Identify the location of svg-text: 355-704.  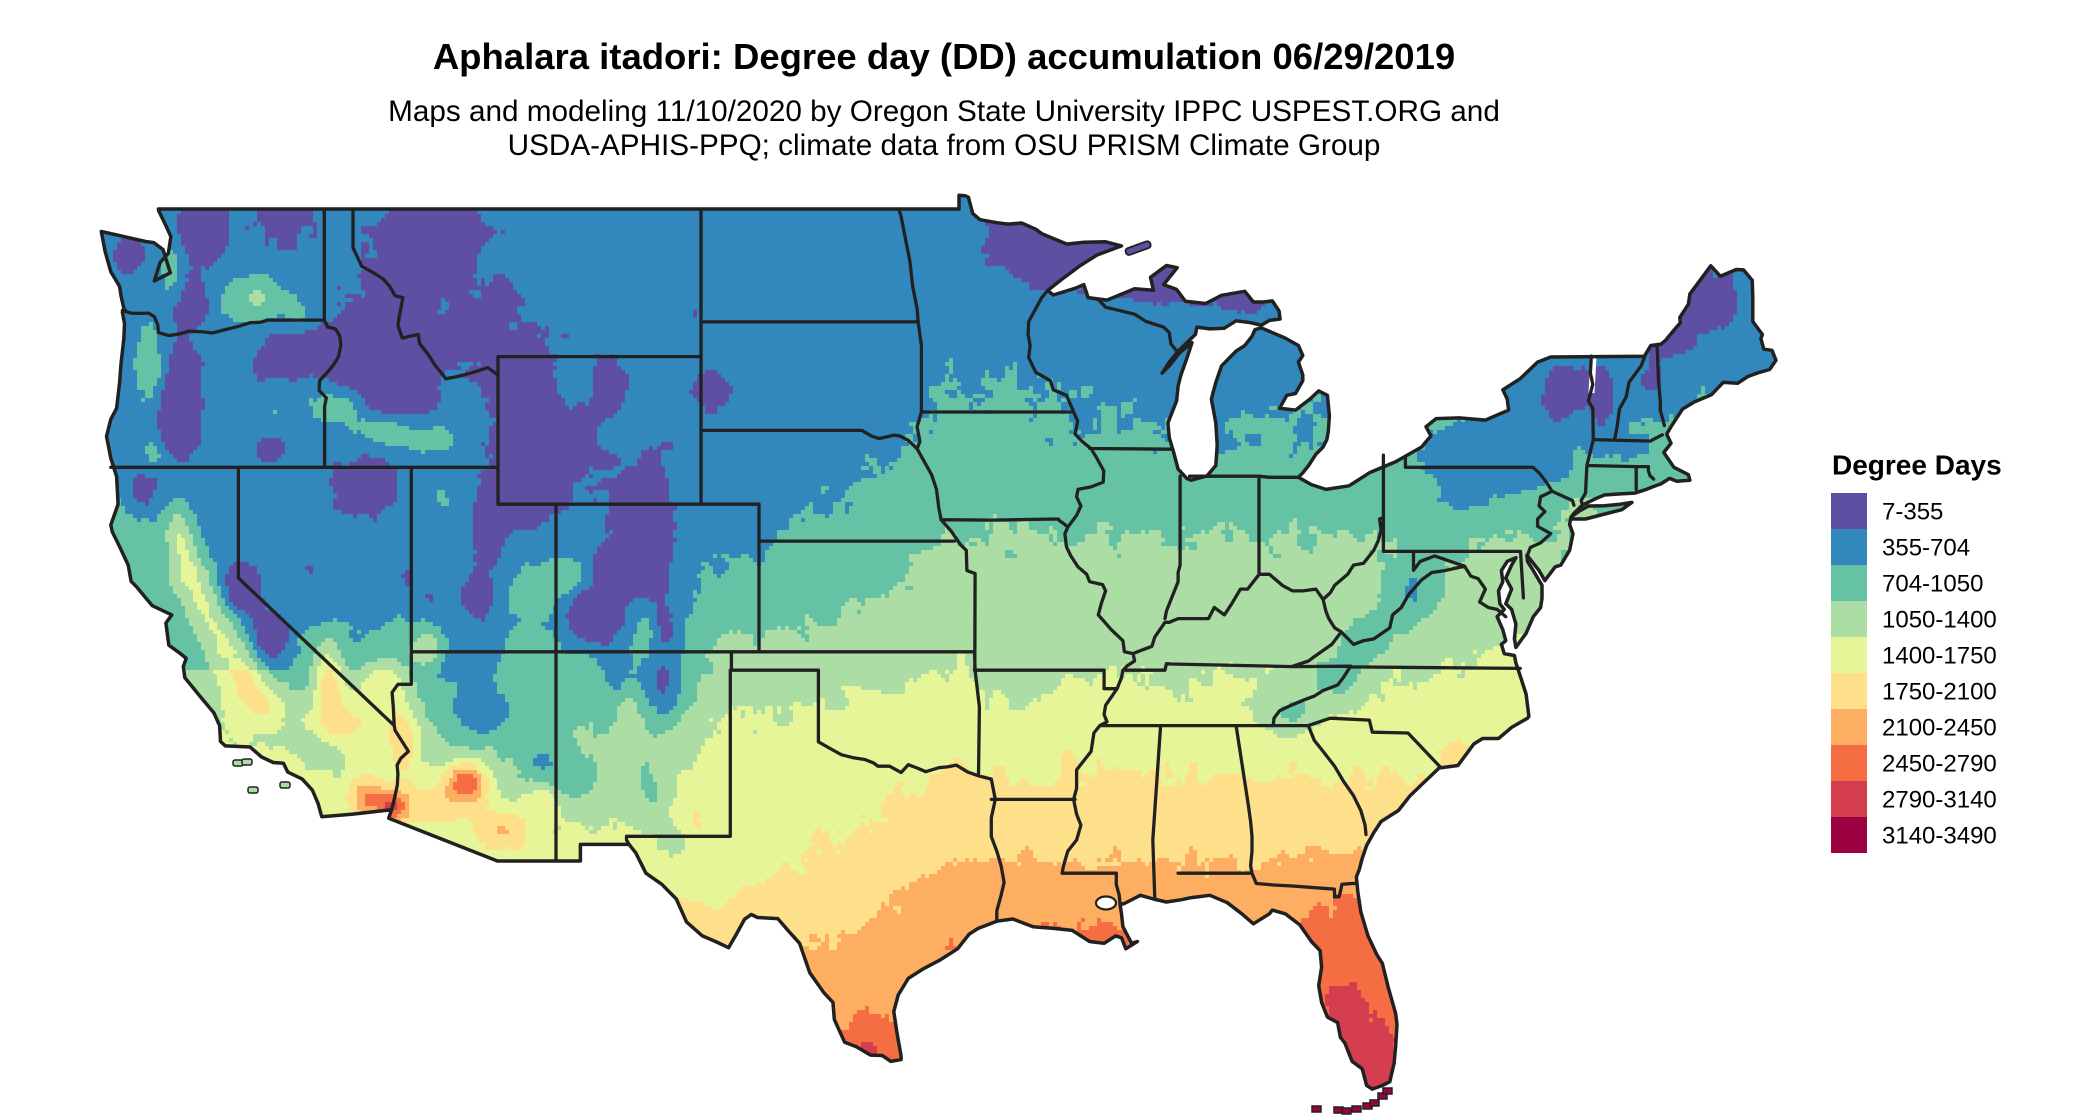
(1926, 548).